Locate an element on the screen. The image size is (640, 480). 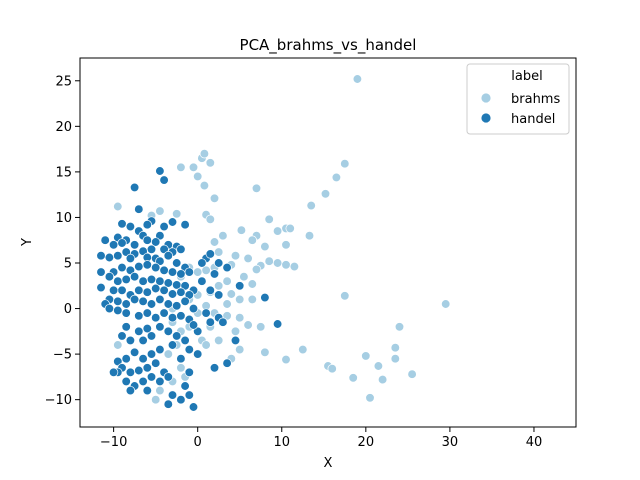
y-axis-label: Y is located at coordinates (27, 242).